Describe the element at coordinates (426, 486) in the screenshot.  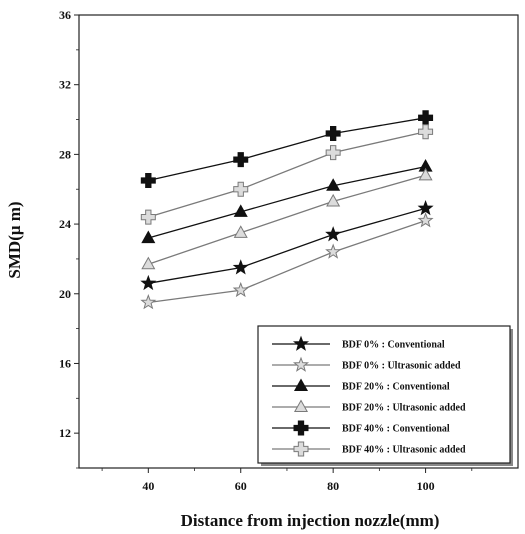
I see `x-tick-label: 100` at that location.